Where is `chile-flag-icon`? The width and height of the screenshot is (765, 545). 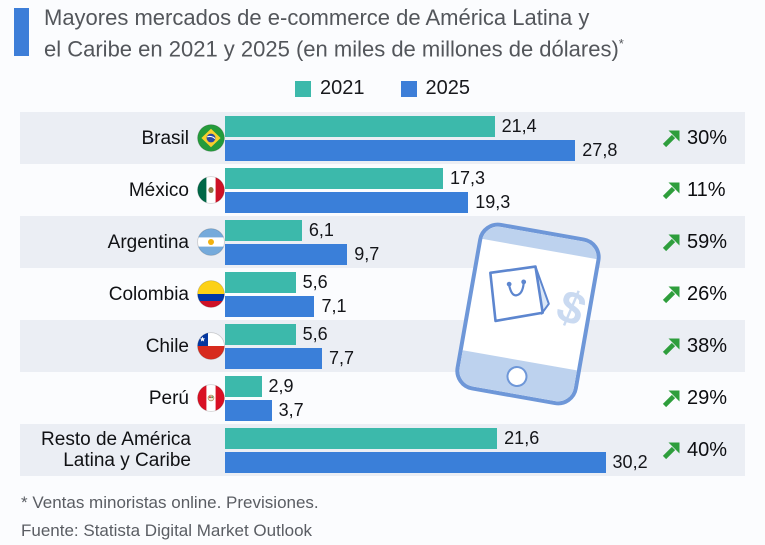
chile-flag-icon is located at coordinates (211, 346).